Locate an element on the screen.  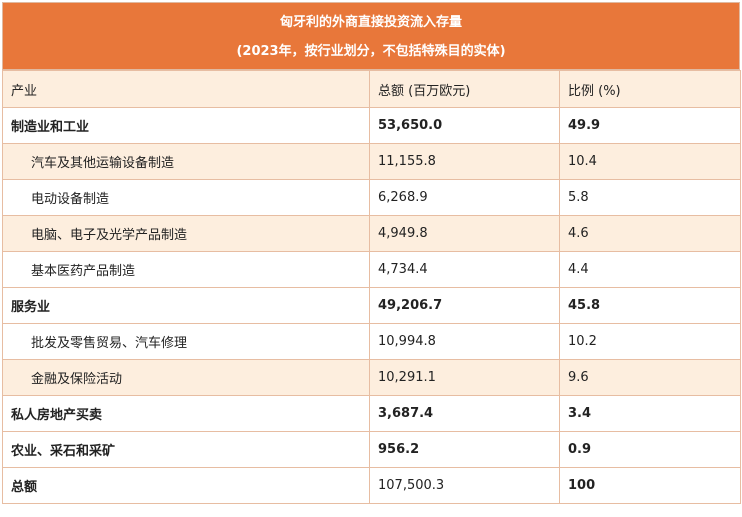
row-percent: 3.4 is located at coordinates (650, 413).